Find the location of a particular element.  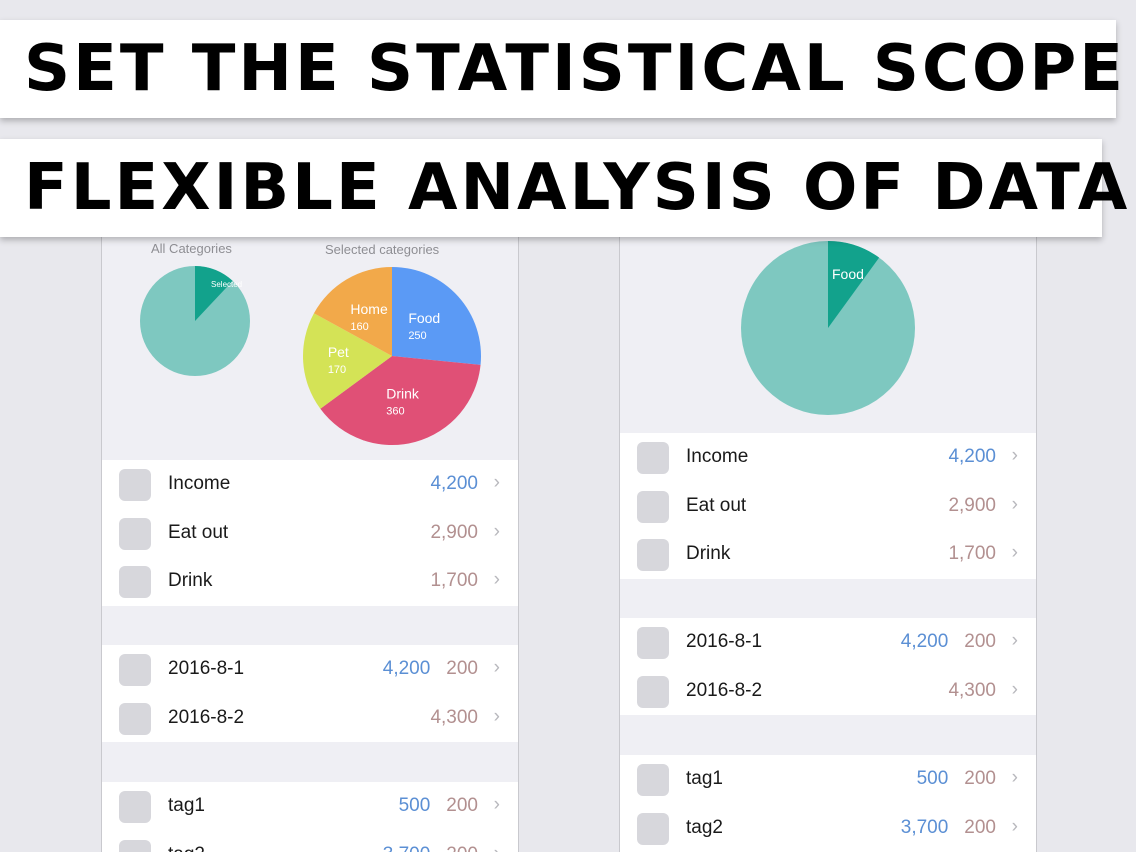

pie-slice-food is located at coordinates (436, 316).